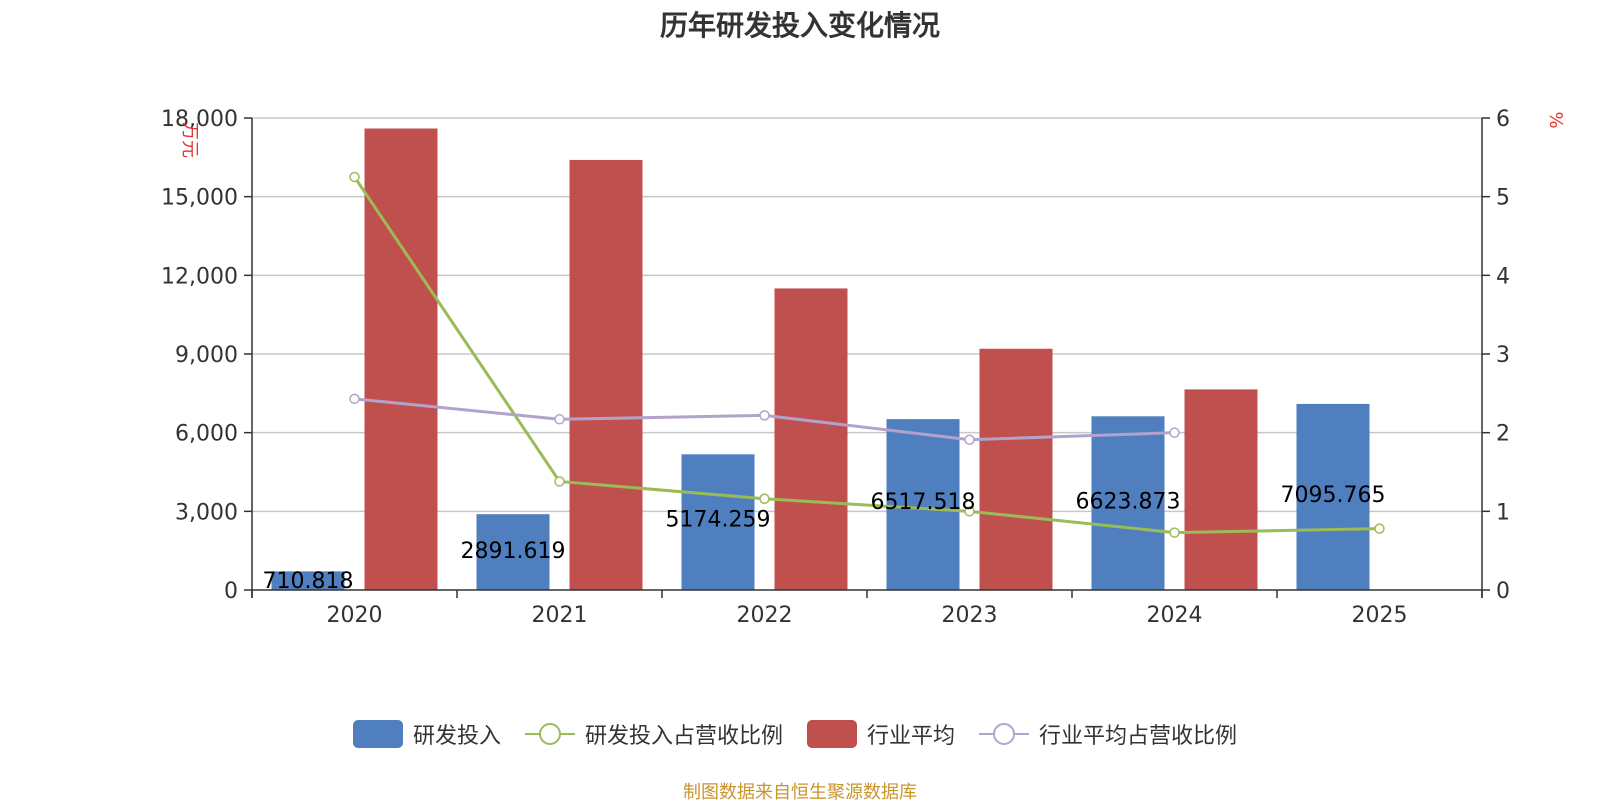 The width and height of the screenshot is (1600, 804). Describe the element at coordinates (206, 355) in the screenshot. I see `y-left-tick-label: 9,000` at that location.